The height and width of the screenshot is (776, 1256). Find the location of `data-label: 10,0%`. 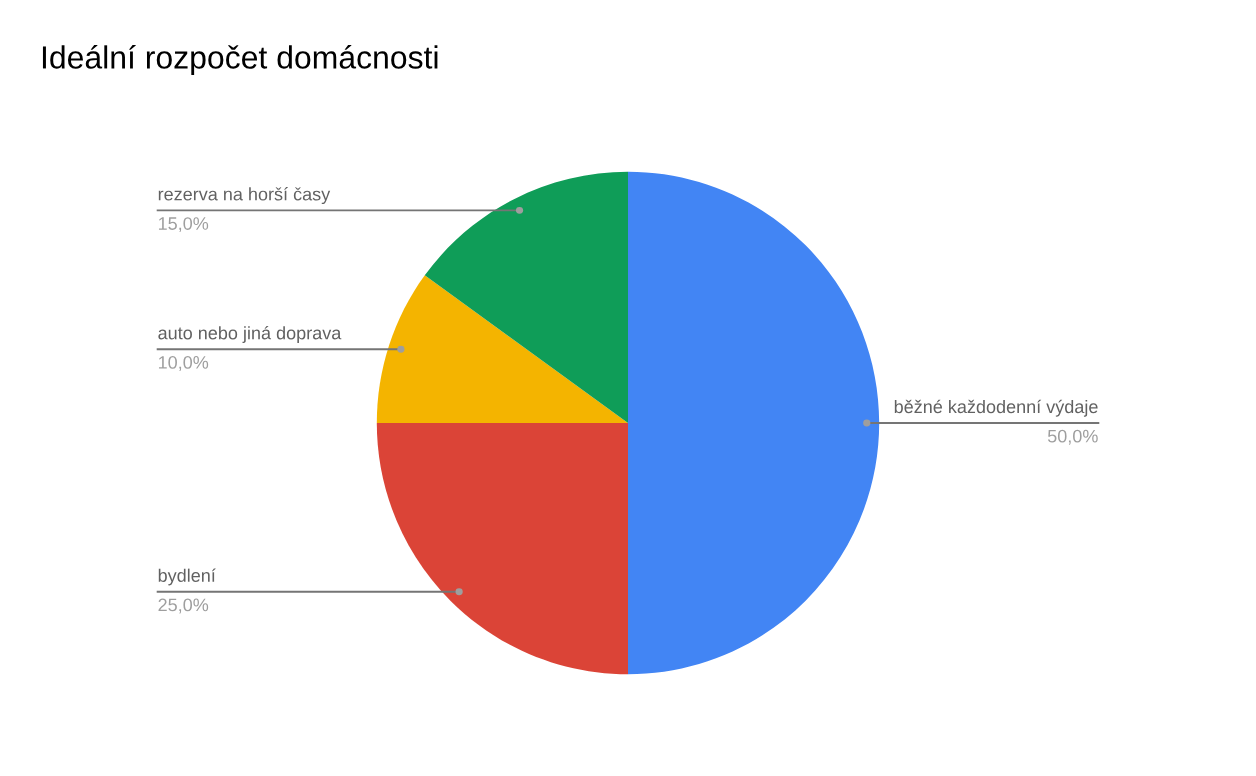

data-label: 10,0% is located at coordinates (183, 363).